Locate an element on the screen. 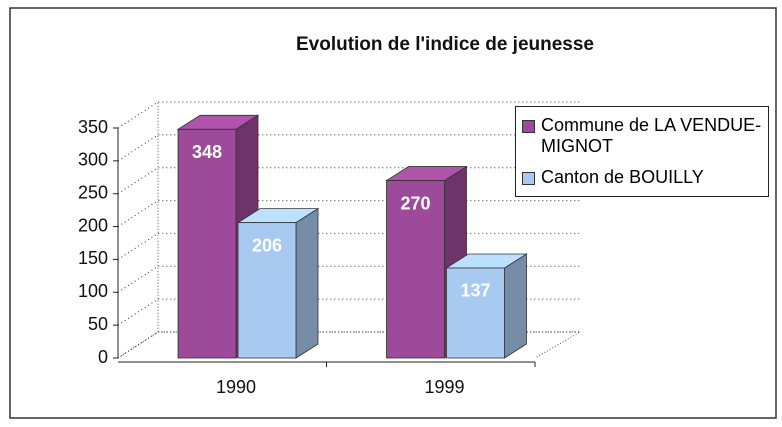 The image size is (782, 427). y-tick-label: 150 is located at coordinates (93, 258).